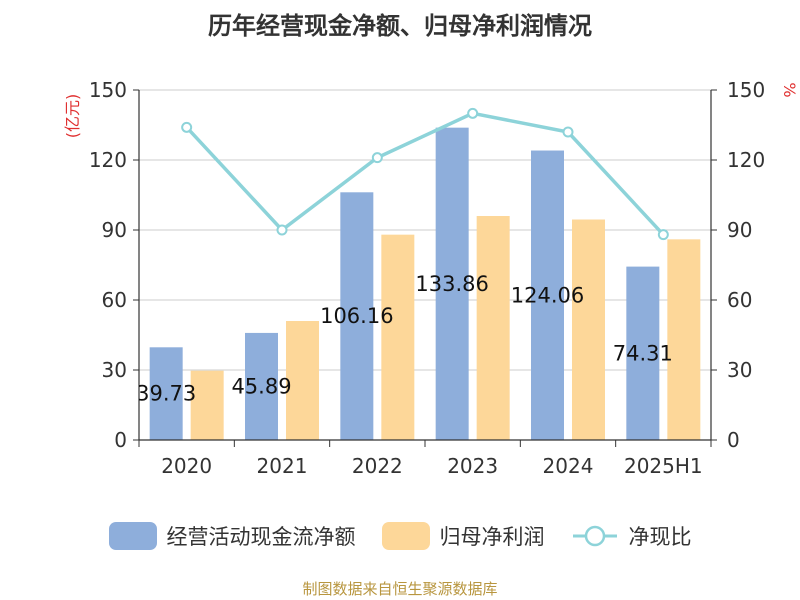 Image resolution: width=800 pixels, height=600 pixels. Describe the element at coordinates (207, 405) in the screenshot. I see `bar-net-profit-2020` at that location.